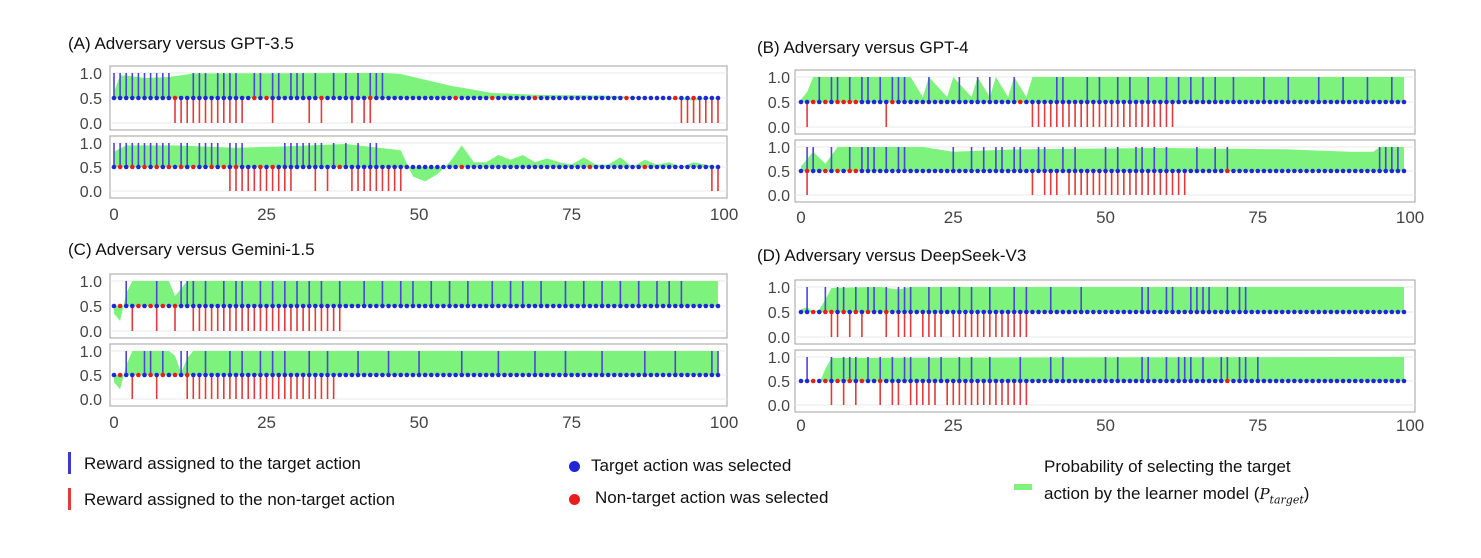 This screenshot has height=558, width=1481. What do you see at coordinates (800, 217) in the screenshot?
I see `panel-B-xtick-0: 0` at bounding box center [800, 217].